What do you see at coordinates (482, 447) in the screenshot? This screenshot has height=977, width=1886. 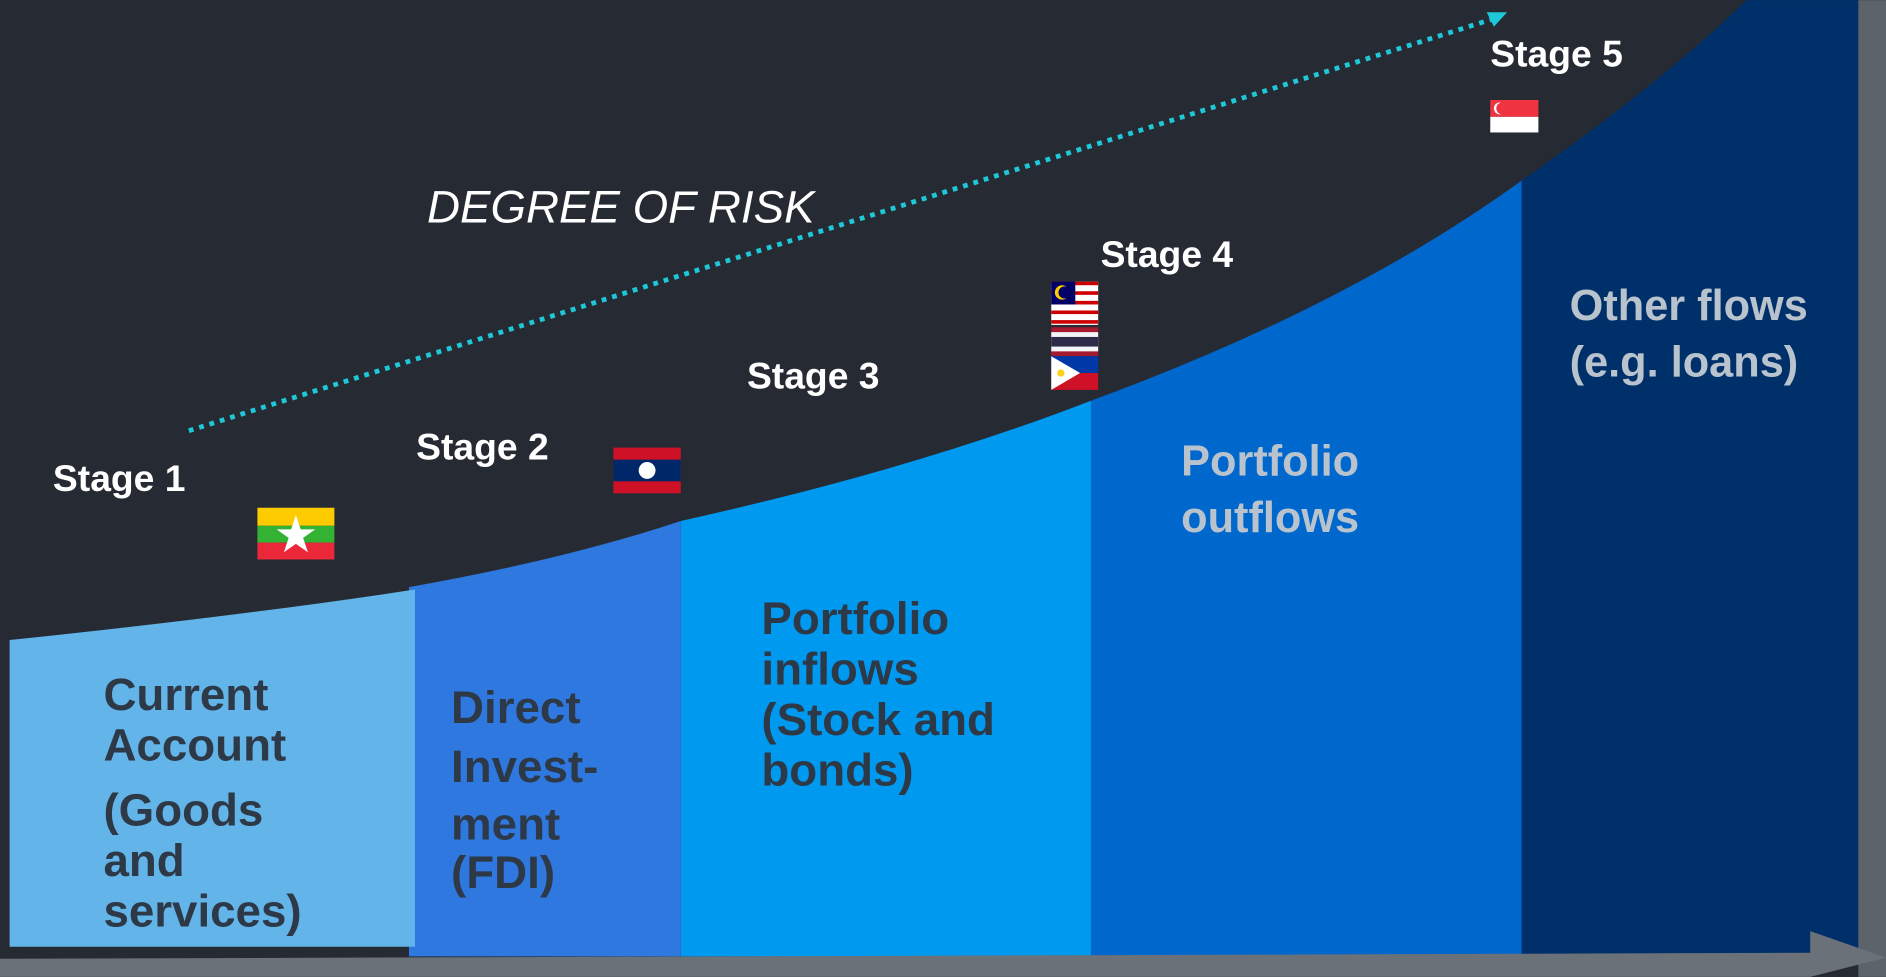 I see `stage-label: Stage 2` at bounding box center [482, 447].